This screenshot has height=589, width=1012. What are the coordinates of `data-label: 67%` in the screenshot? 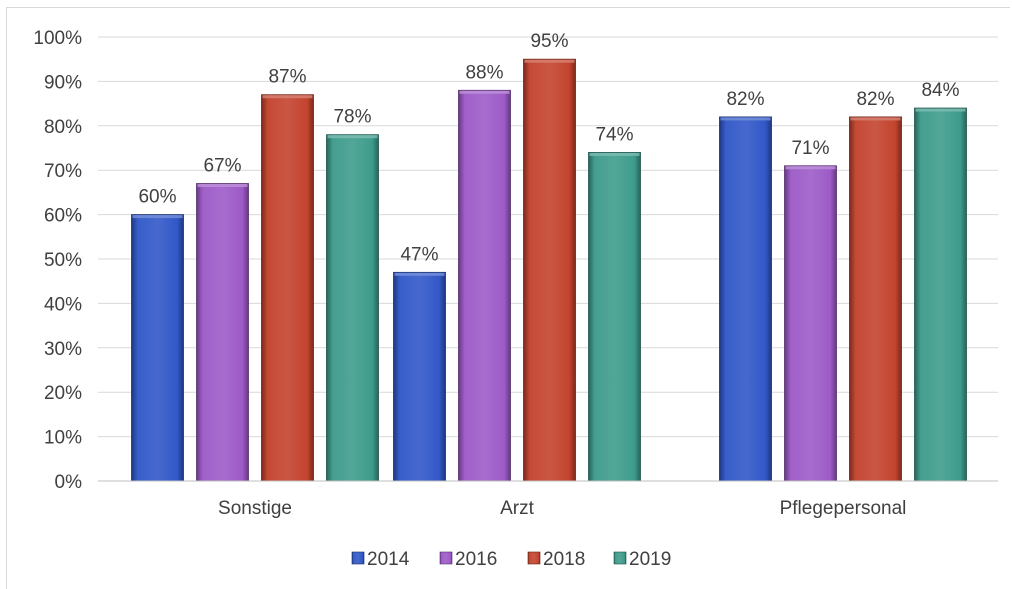 It's located at (222, 166).